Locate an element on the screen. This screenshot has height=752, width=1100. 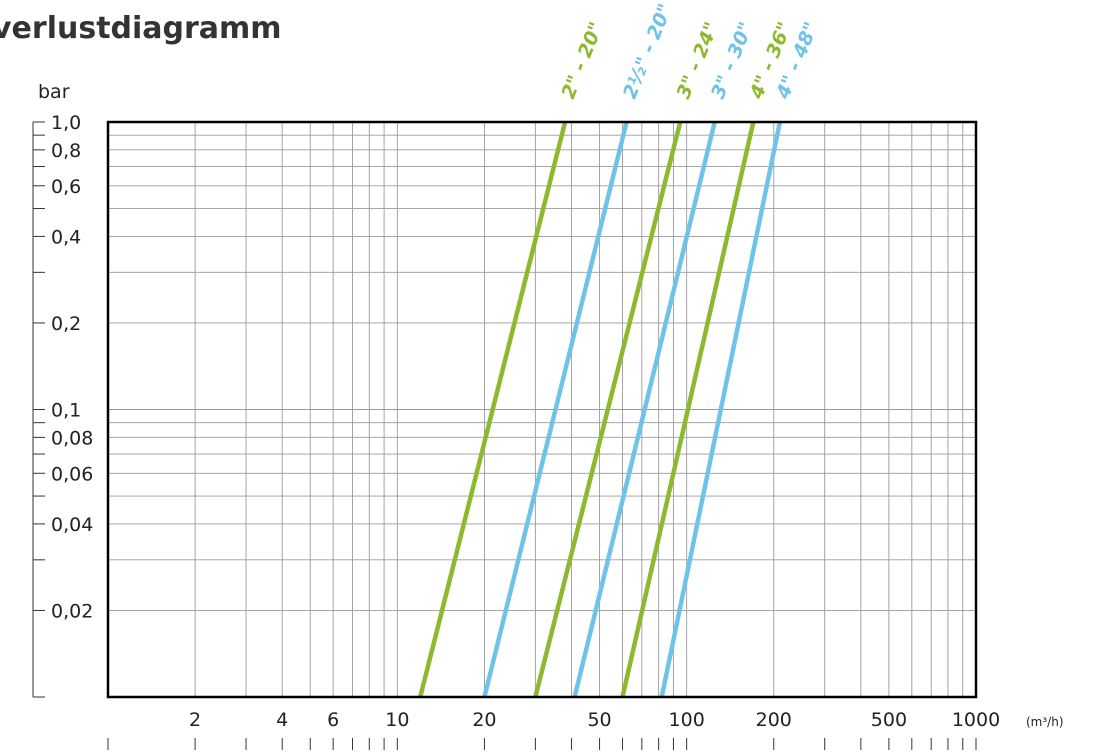
x-axis-scale: 2 4 6 10 20 50 100 200 500 1000 is located at coordinates (553, 729).